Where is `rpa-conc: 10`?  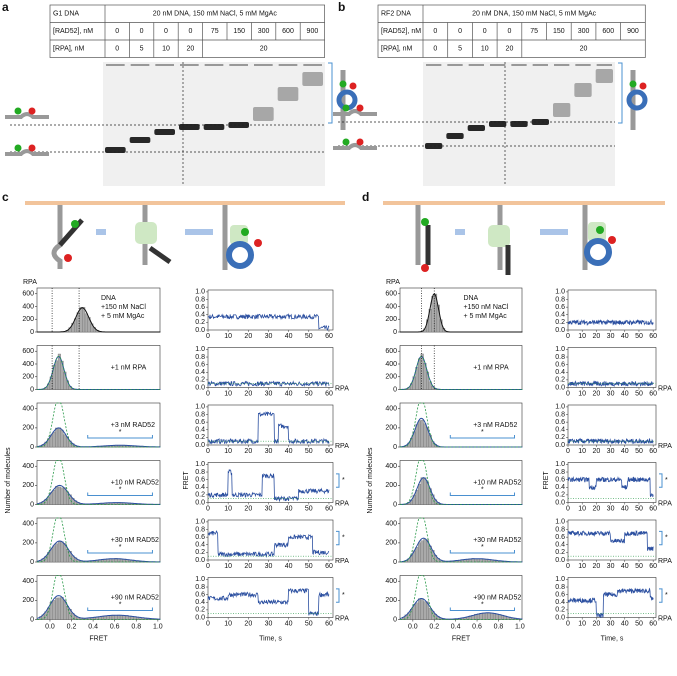
rpa-conc: 10 is located at coordinates (166, 49).